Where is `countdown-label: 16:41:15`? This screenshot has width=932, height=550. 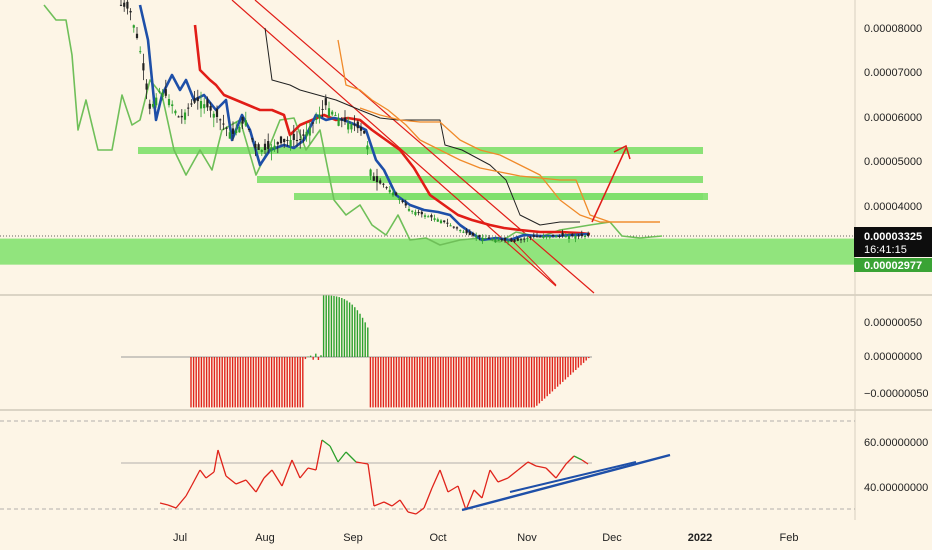 countdown-label: 16:41:15 is located at coordinates (885, 250).